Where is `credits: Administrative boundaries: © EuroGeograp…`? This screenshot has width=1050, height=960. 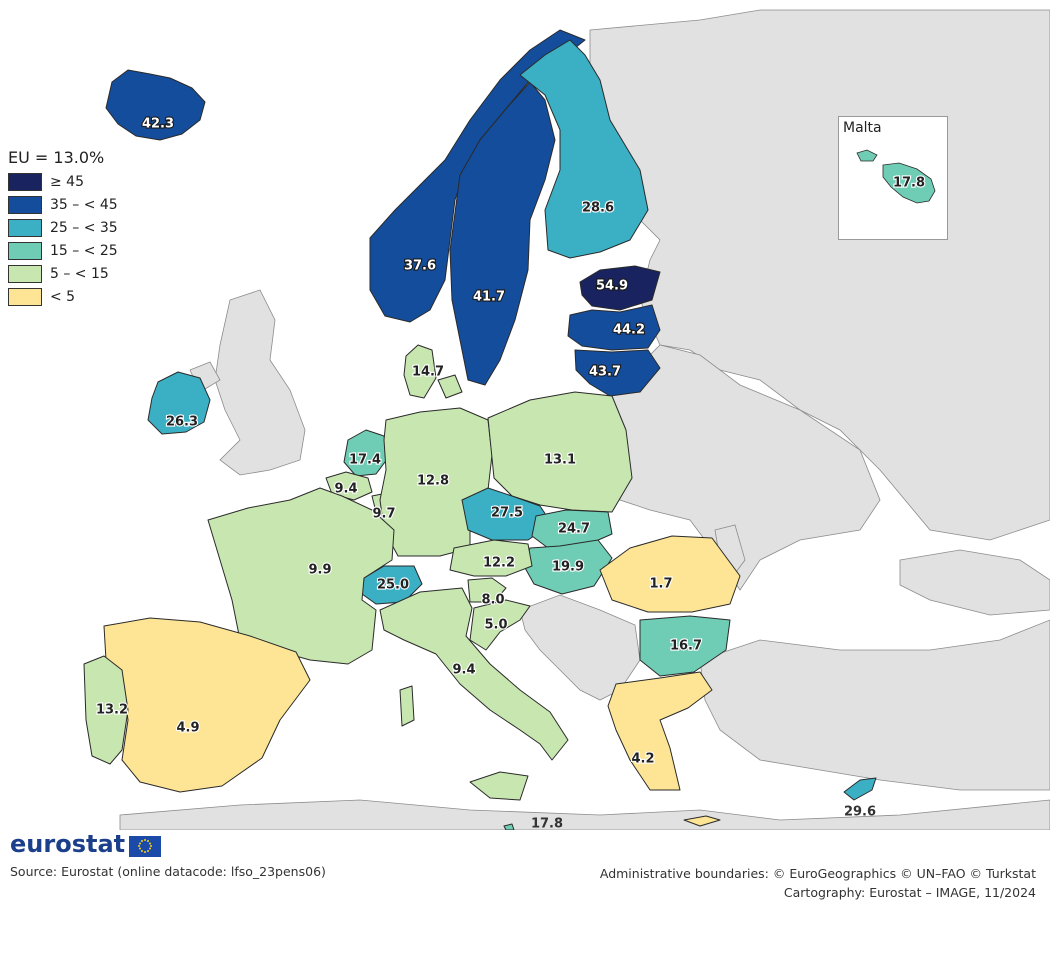 credits: Administrative boundaries: © EuroGeograp… is located at coordinates (818, 883).